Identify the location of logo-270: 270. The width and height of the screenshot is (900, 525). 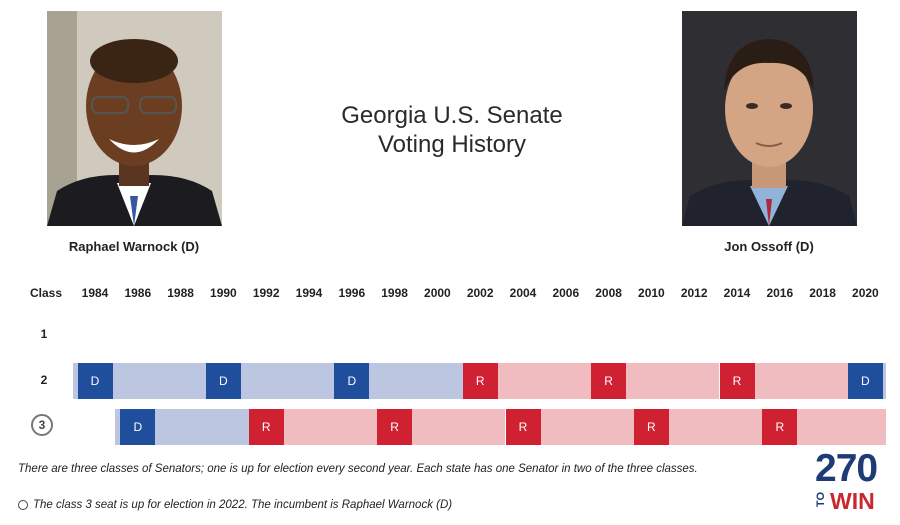
(846, 468).